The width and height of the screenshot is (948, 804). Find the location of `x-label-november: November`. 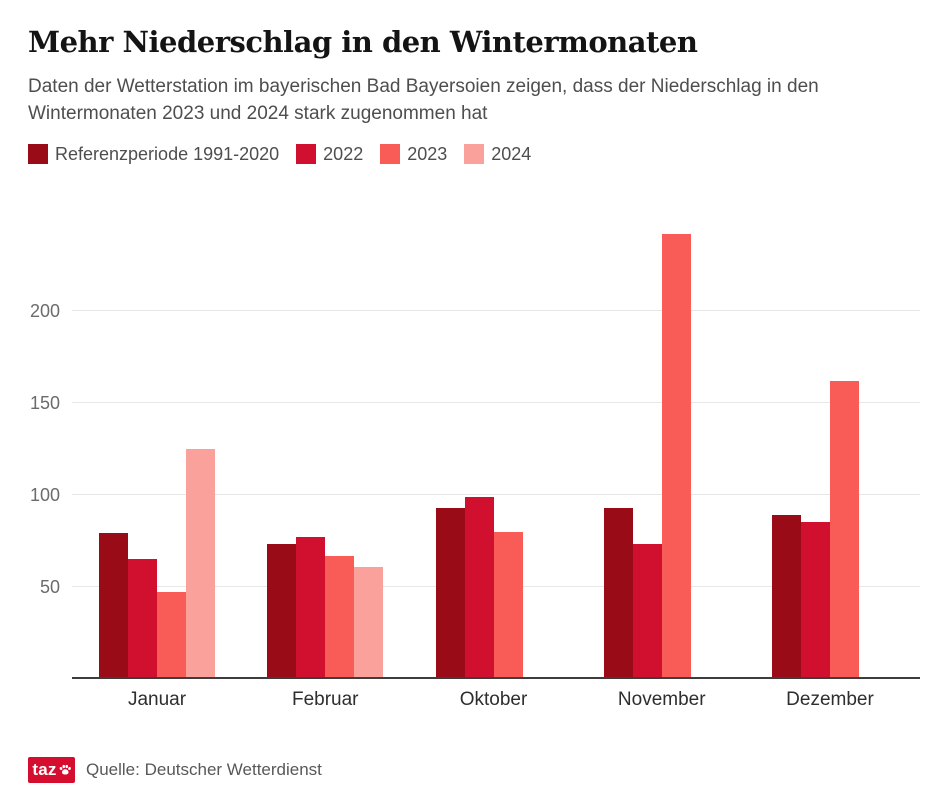

x-label-november: November is located at coordinates (661, 699).